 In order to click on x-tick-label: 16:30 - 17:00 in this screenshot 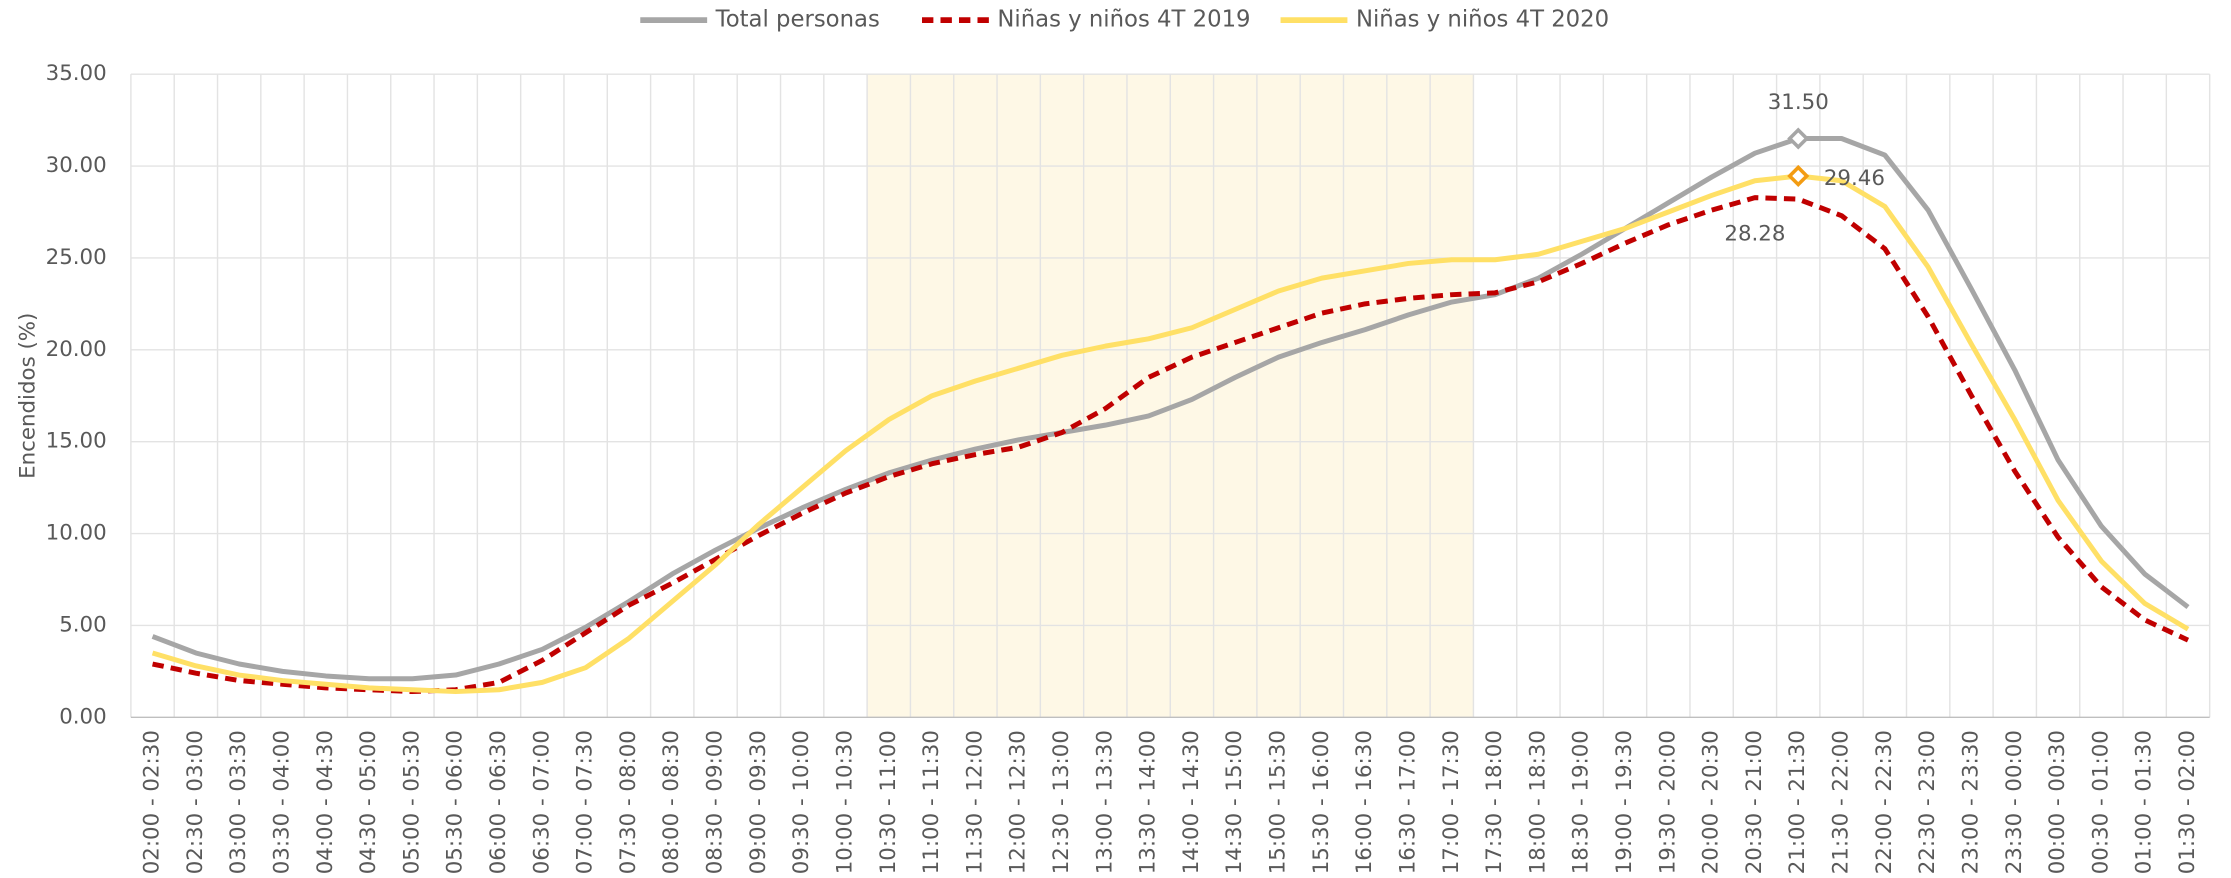, I will do `click(1407, 802)`.